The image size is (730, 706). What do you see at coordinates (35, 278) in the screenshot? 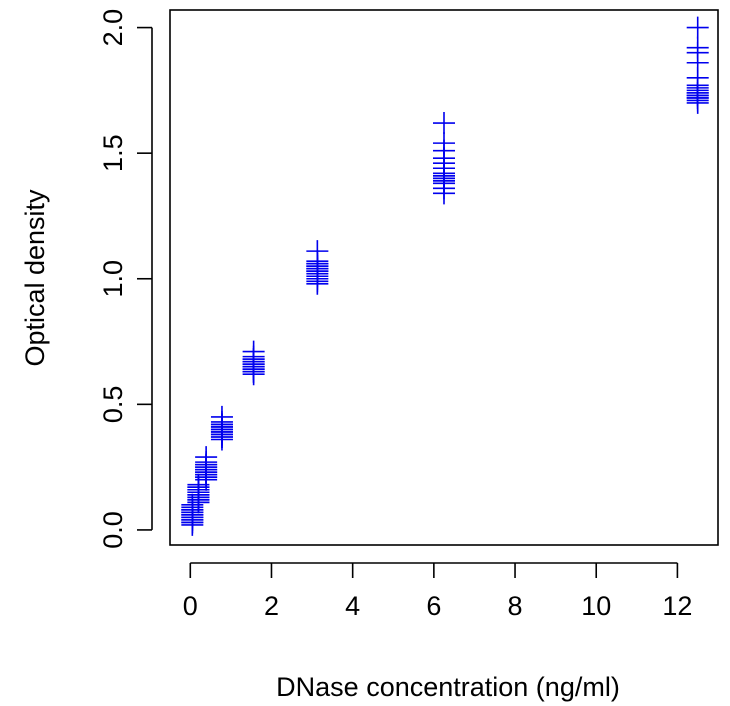
I see `y-axis-title: Optical density` at bounding box center [35, 278].